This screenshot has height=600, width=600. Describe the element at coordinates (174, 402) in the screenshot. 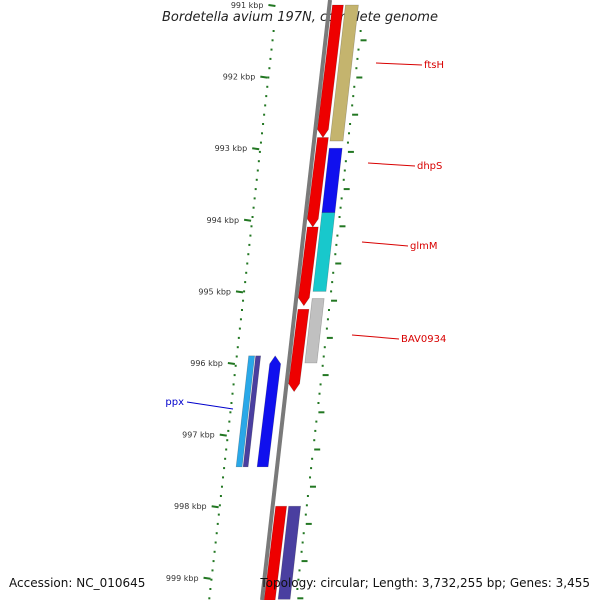

I see `gene-label-ppx: ppx` at that location.